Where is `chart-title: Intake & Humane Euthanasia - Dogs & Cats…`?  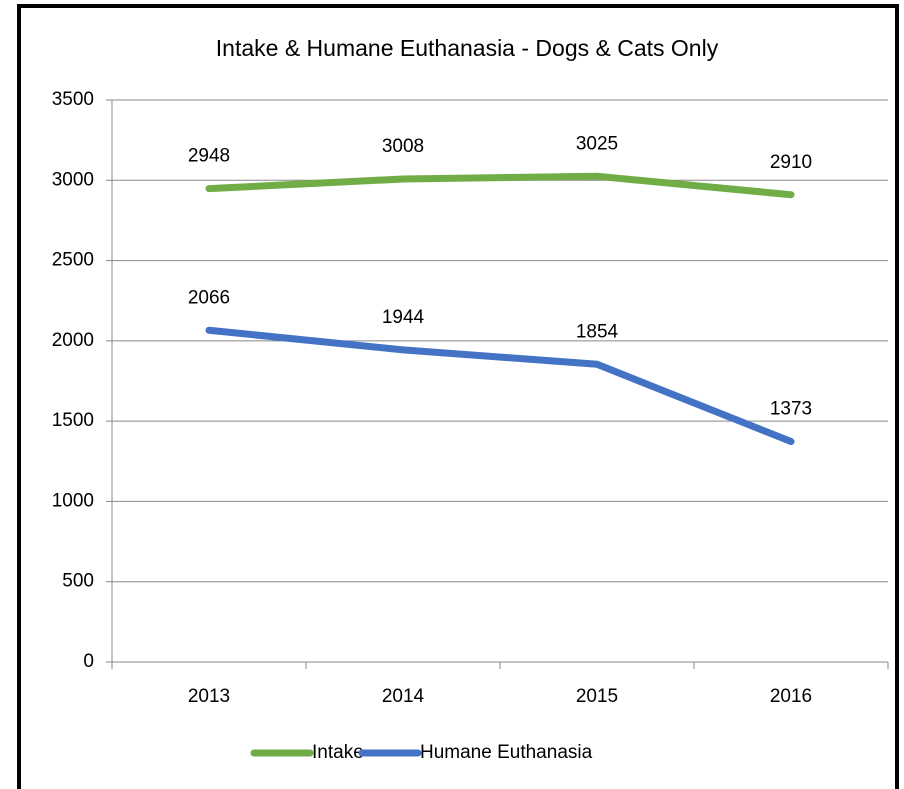
chart-title: Intake & Humane Euthanasia - Dogs & Cats… is located at coordinates (467, 48).